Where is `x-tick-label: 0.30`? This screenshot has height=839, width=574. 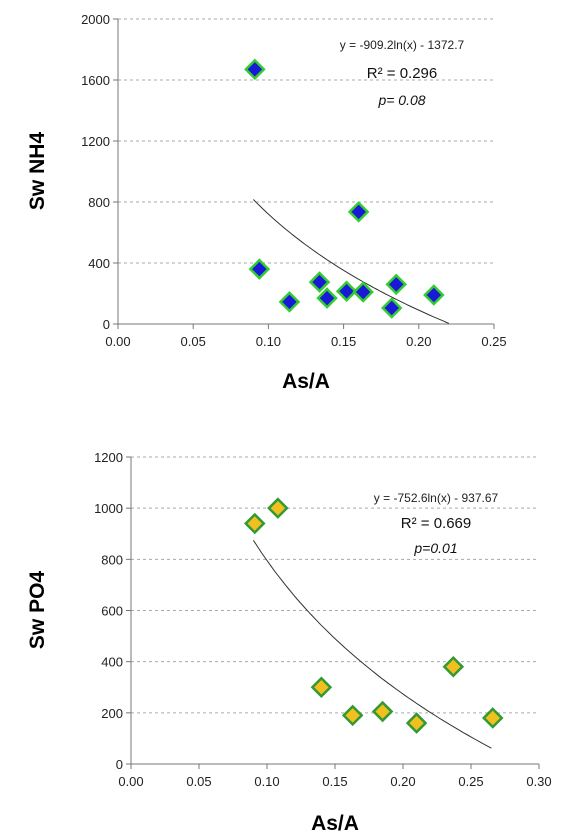 x-tick-label: 0.30 is located at coordinates (538, 781).